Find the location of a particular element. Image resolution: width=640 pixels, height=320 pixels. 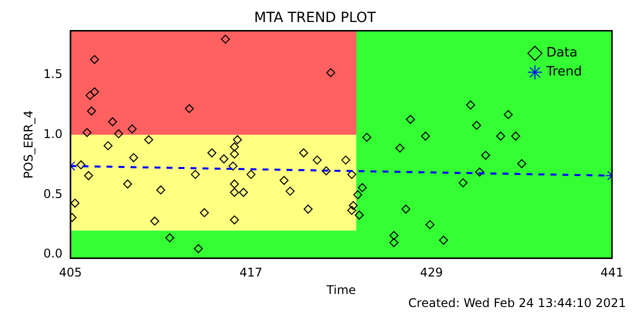

text: Created: Wed Feb 24 13:44:10 2021 is located at coordinates (517, 303).